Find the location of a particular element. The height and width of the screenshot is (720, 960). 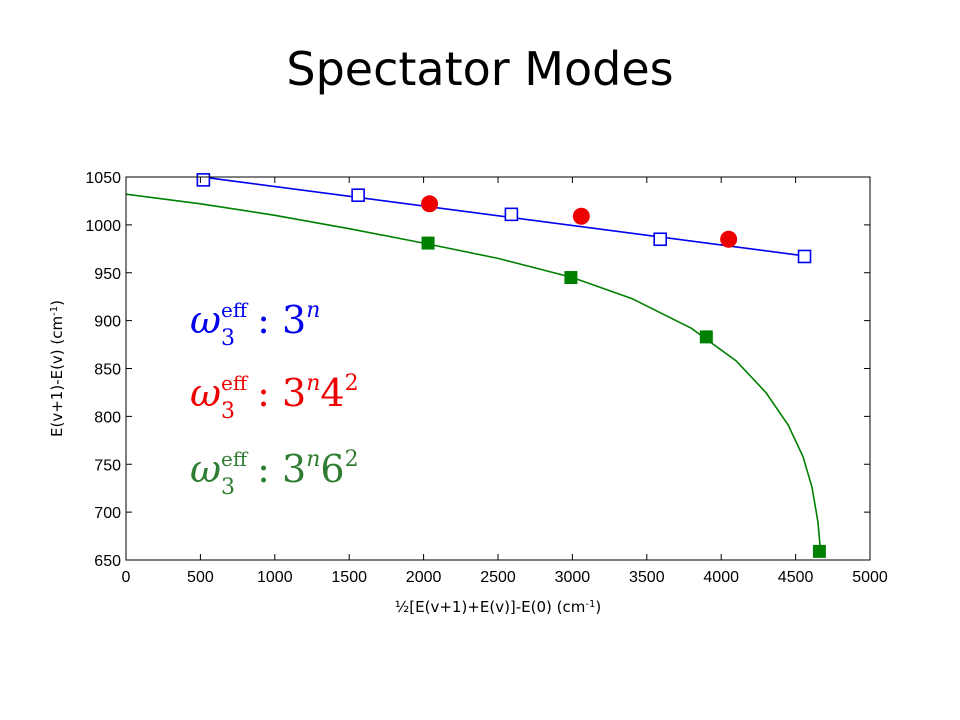

y-tick-label: 950 is located at coordinates (107, 274).